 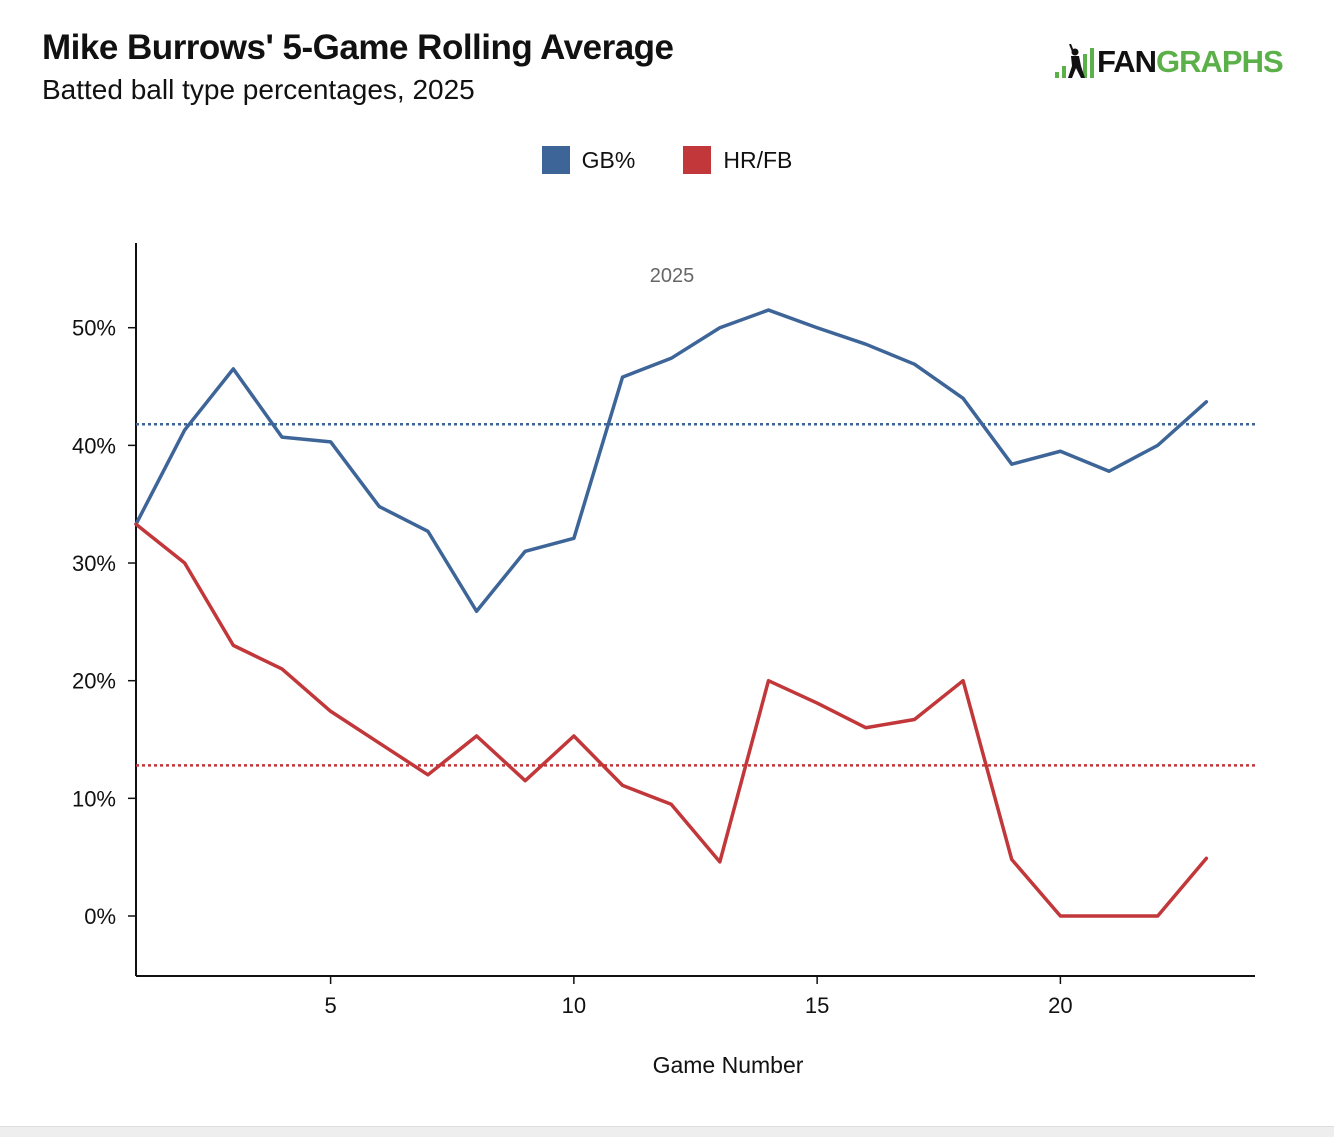 I want to click on x-tick-label: 15, so click(x=817, y=1005).